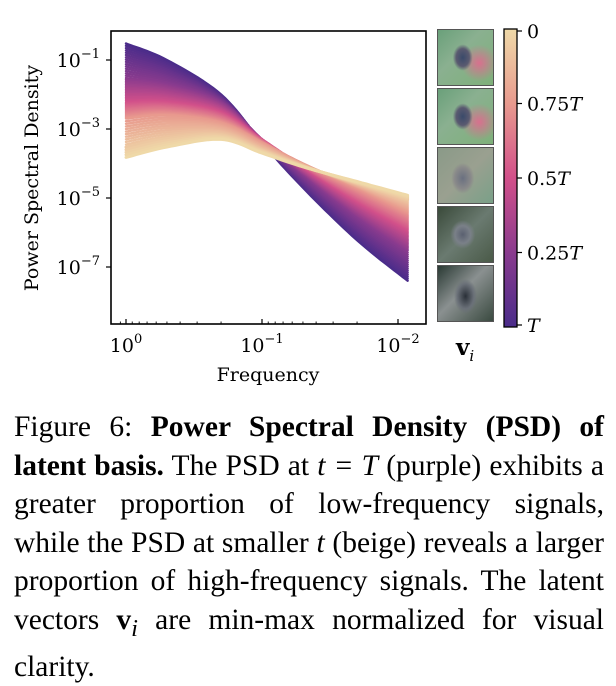  Describe the element at coordinates (320, 542) in the screenshot. I see `caption-math-2: t` at that location.